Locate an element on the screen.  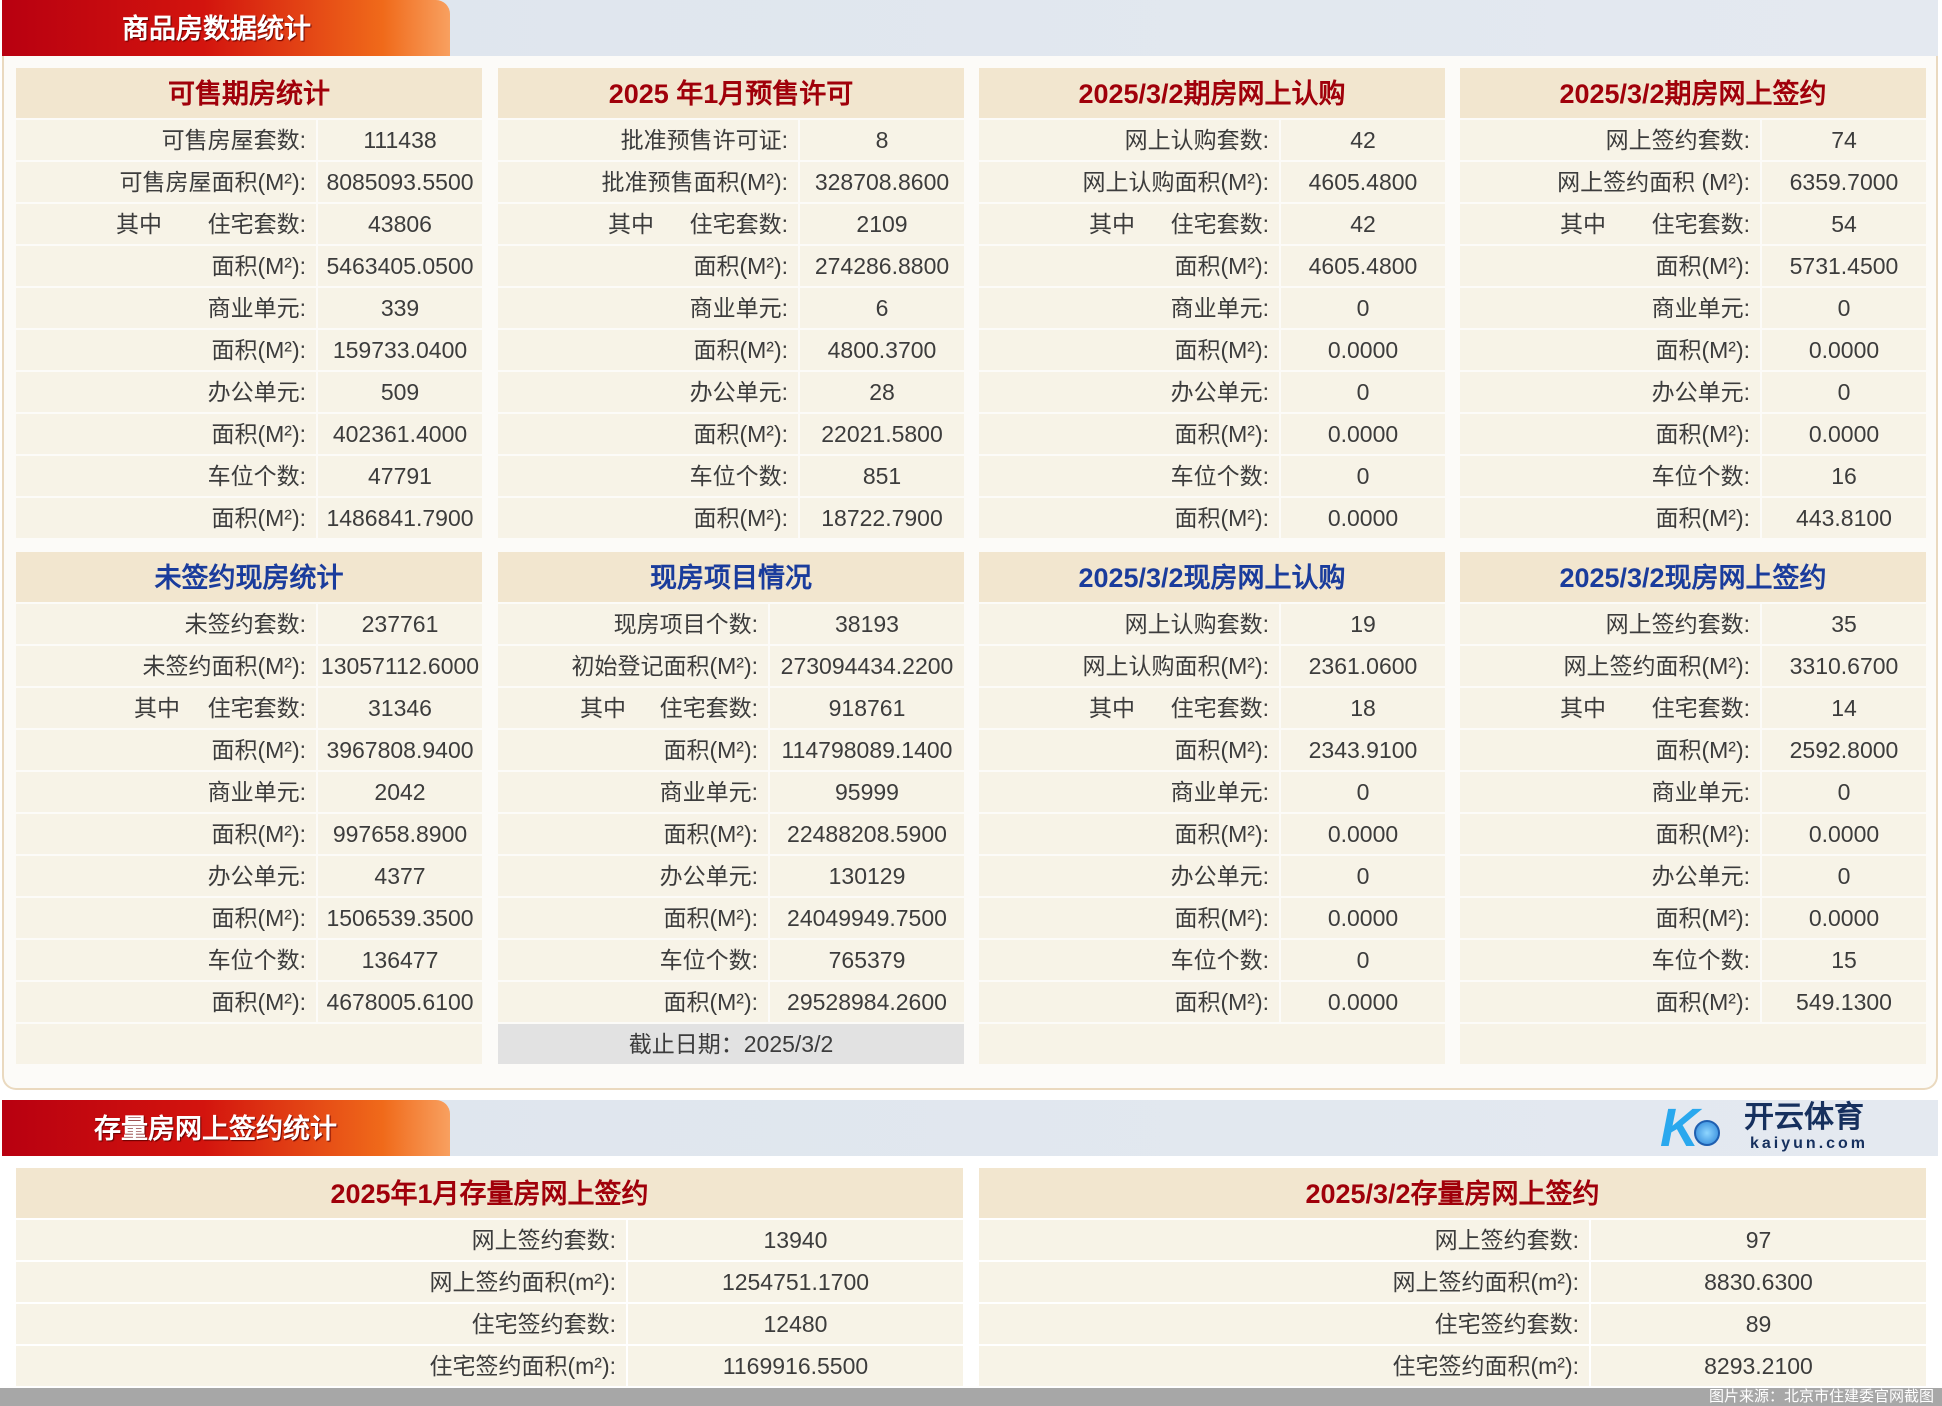
row-label: 批准预售许可证: is located at coordinates (648, 140).